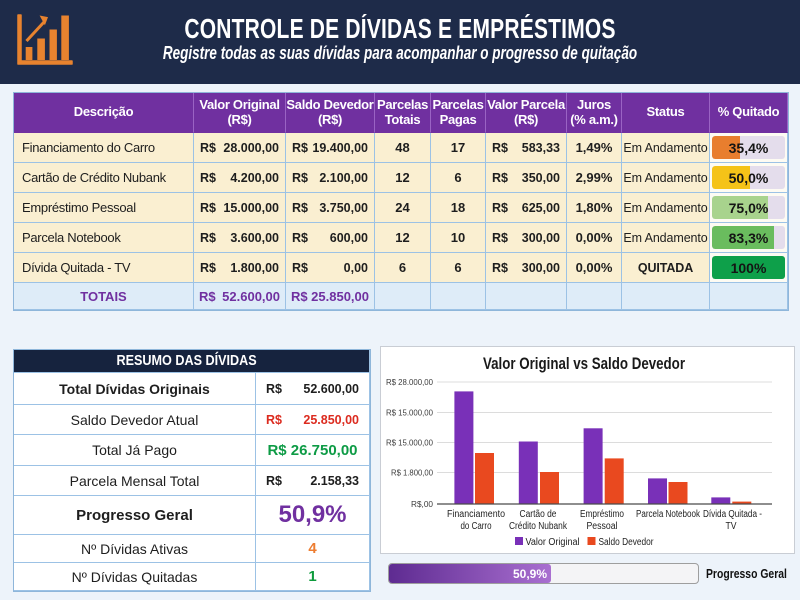  I want to click on svg-text: Pessoal, so click(602, 526).